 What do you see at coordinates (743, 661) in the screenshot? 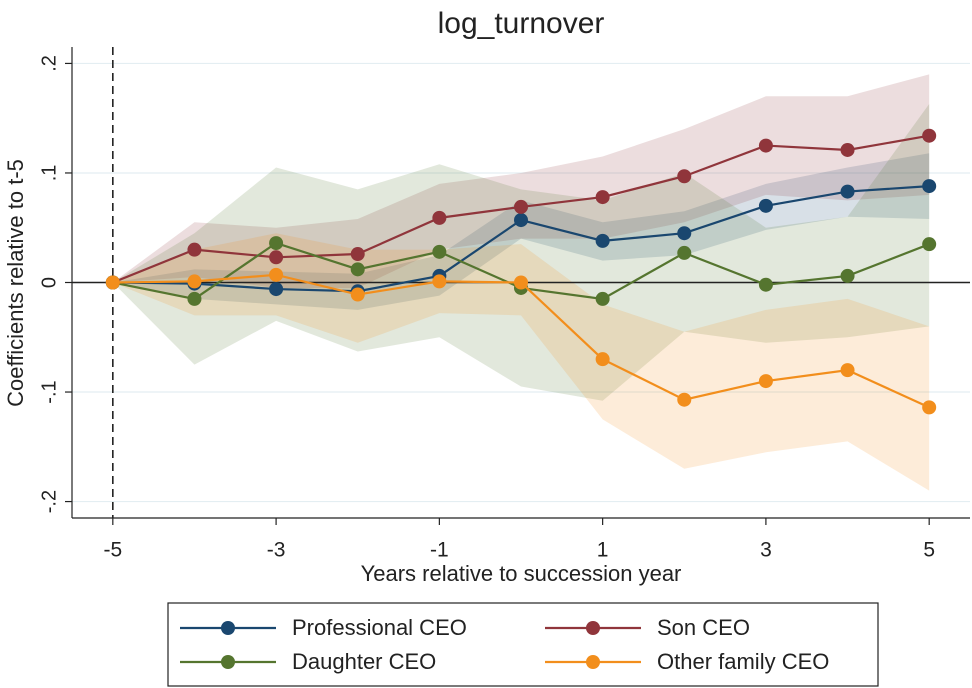
I see `legend-label: Other family CEO` at bounding box center [743, 661].